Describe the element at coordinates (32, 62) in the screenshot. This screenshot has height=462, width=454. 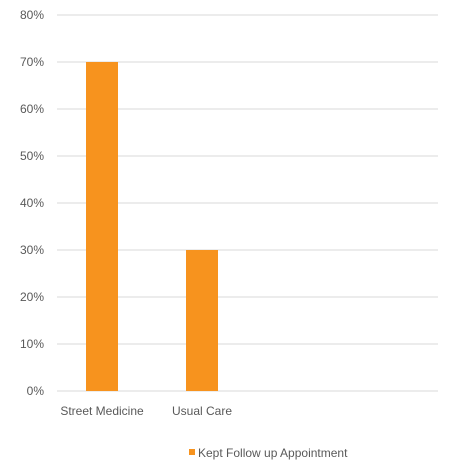
I see `y-tick-label: 70%` at that location.